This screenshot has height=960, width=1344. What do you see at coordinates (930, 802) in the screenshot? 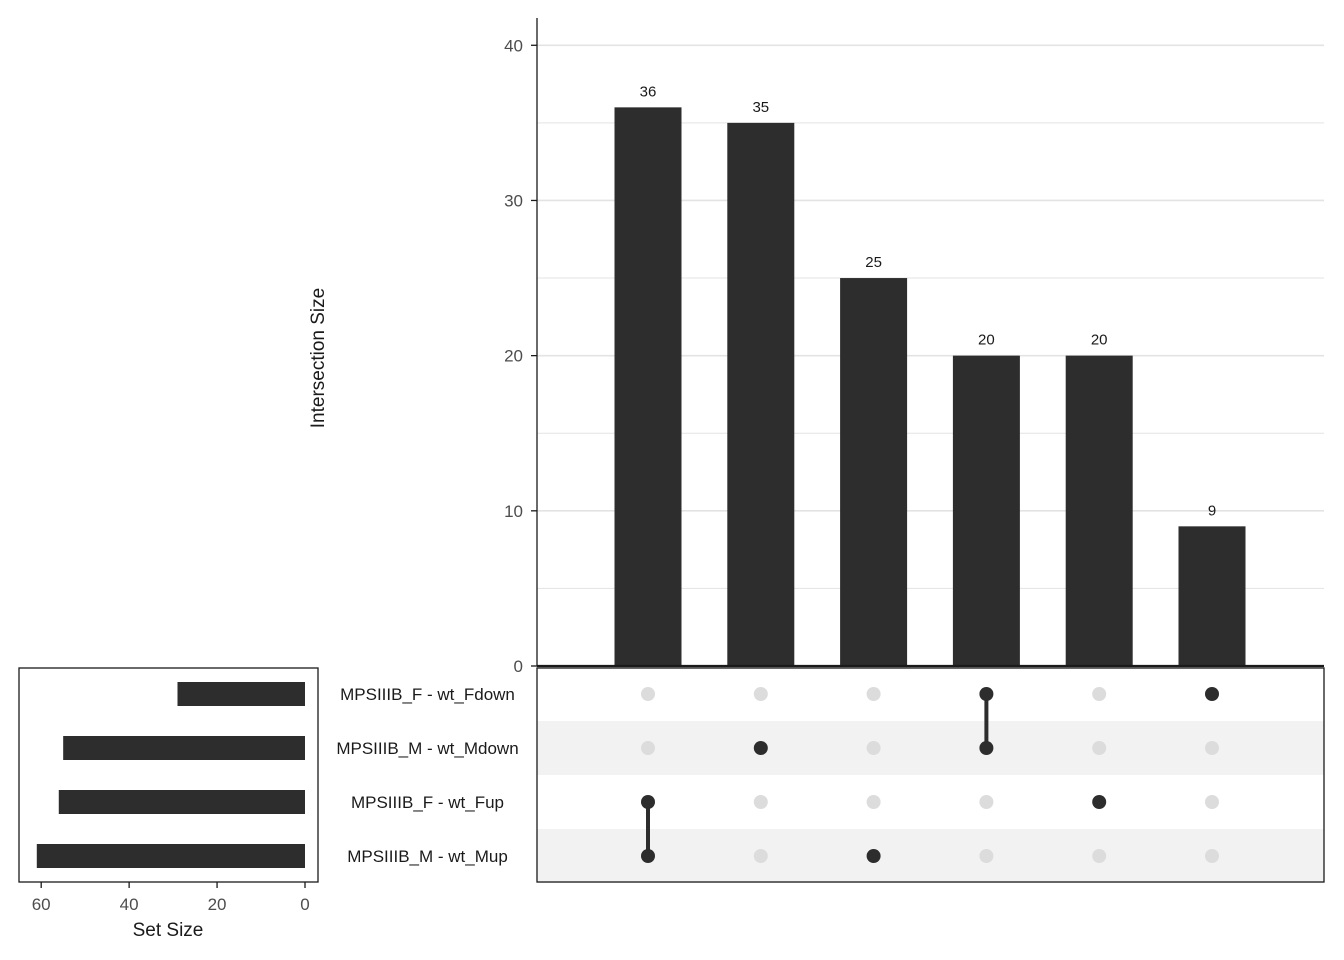
I see `matrix-row-stripes` at bounding box center [930, 802].